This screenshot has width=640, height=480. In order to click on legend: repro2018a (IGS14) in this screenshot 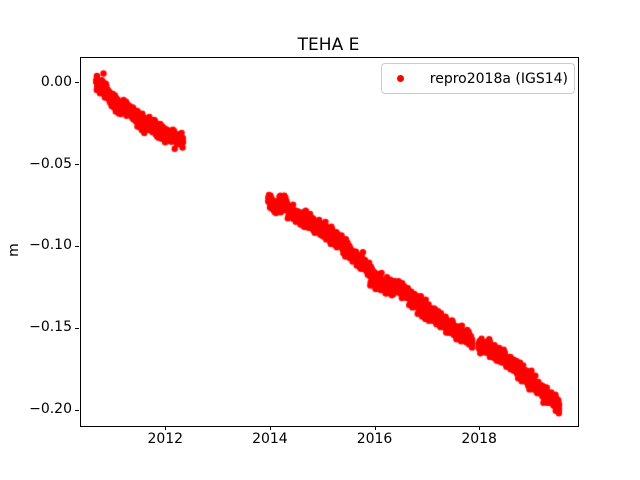, I will do `click(477, 78)`.